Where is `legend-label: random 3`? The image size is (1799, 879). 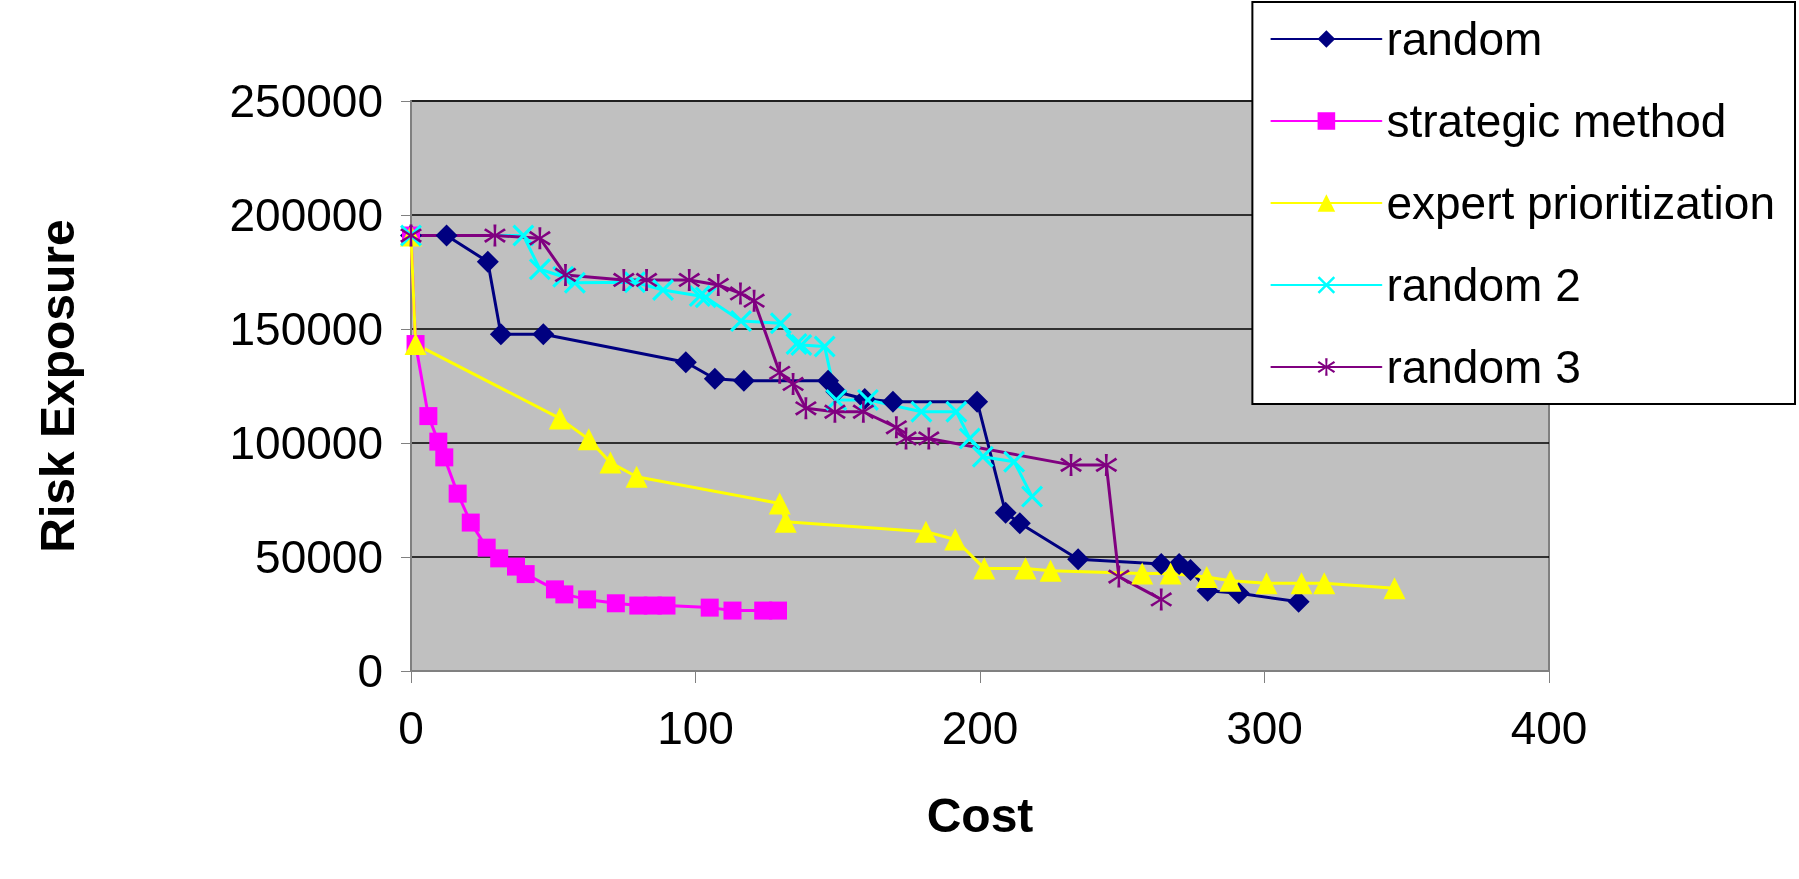 legend-label: random 3 is located at coordinates (1483, 367).